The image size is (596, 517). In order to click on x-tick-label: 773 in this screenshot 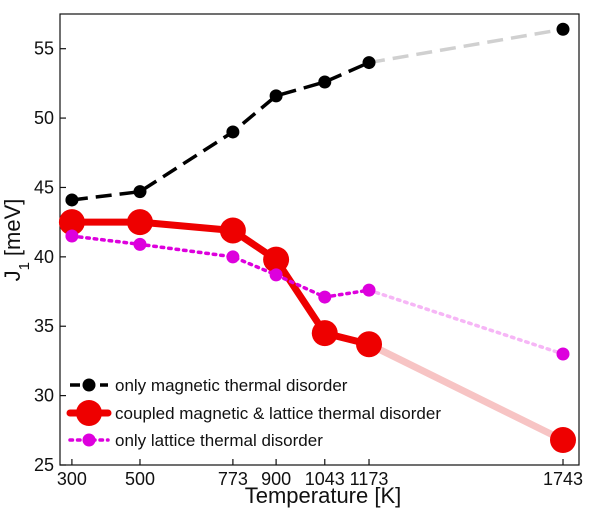, I will do `click(233, 479)`.